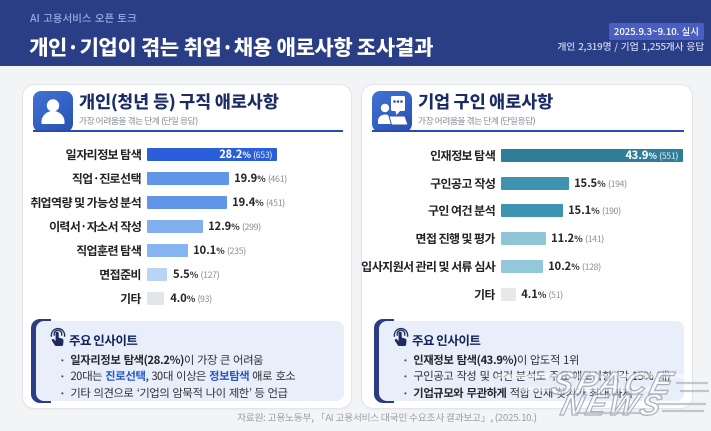 The height and width of the screenshot is (431, 711). Describe the element at coordinates (613, 404) in the screenshot. I see `svg-text: NEWS` at that location.